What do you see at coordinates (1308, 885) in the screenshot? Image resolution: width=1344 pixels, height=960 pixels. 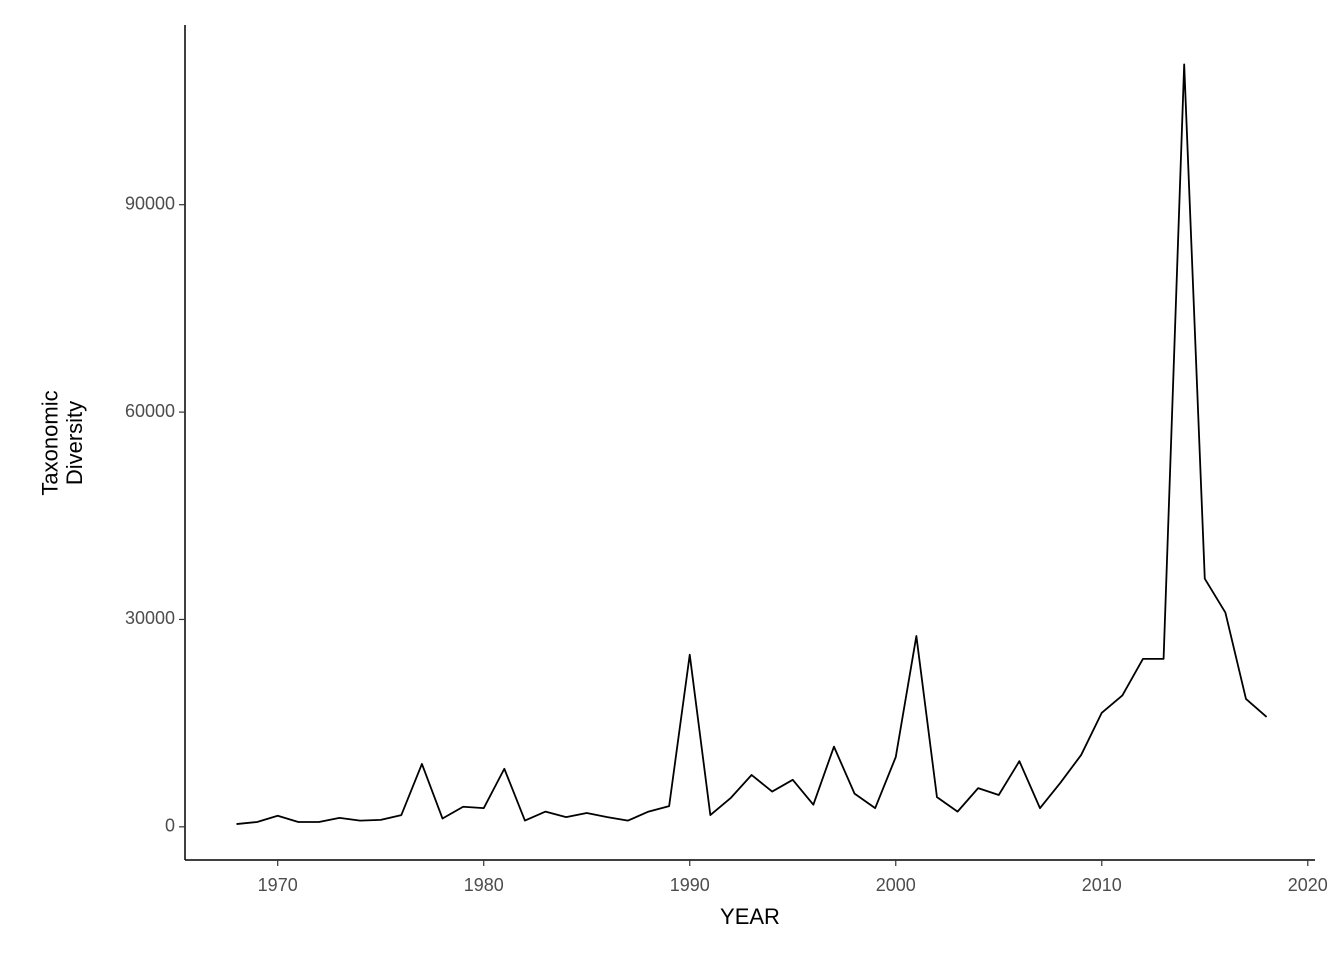 I see `x-tick-label: 2020` at bounding box center [1308, 885].